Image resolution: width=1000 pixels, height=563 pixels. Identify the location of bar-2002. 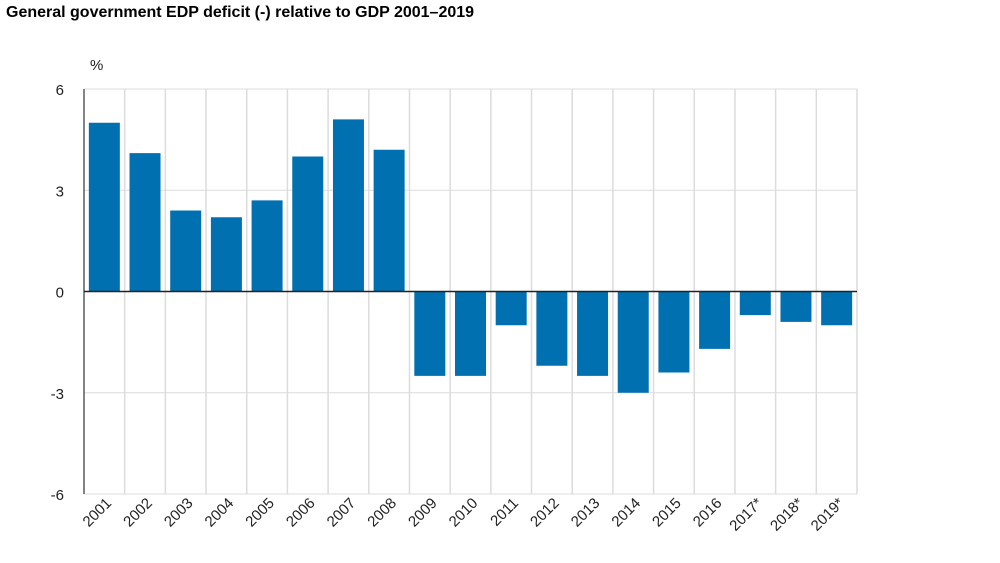
(145, 222).